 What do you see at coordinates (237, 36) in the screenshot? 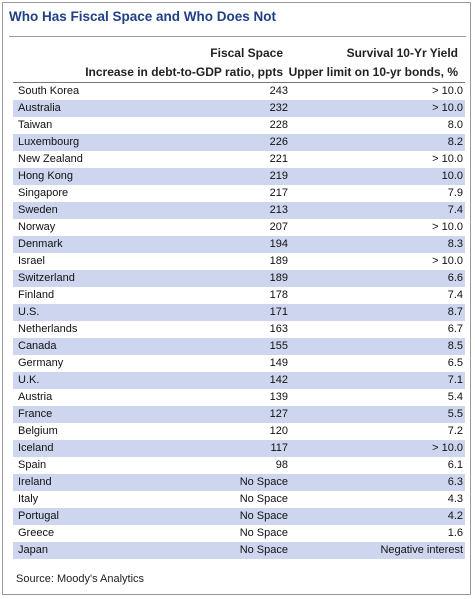
I see `title-divider` at bounding box center [237, 36].